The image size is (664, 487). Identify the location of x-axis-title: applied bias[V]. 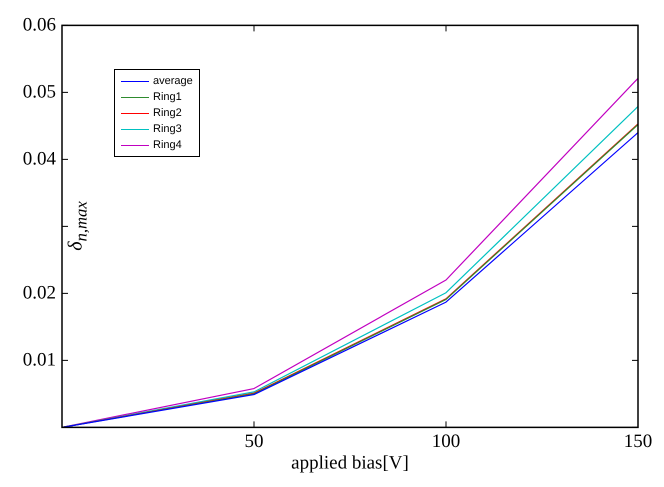
(350, 463).